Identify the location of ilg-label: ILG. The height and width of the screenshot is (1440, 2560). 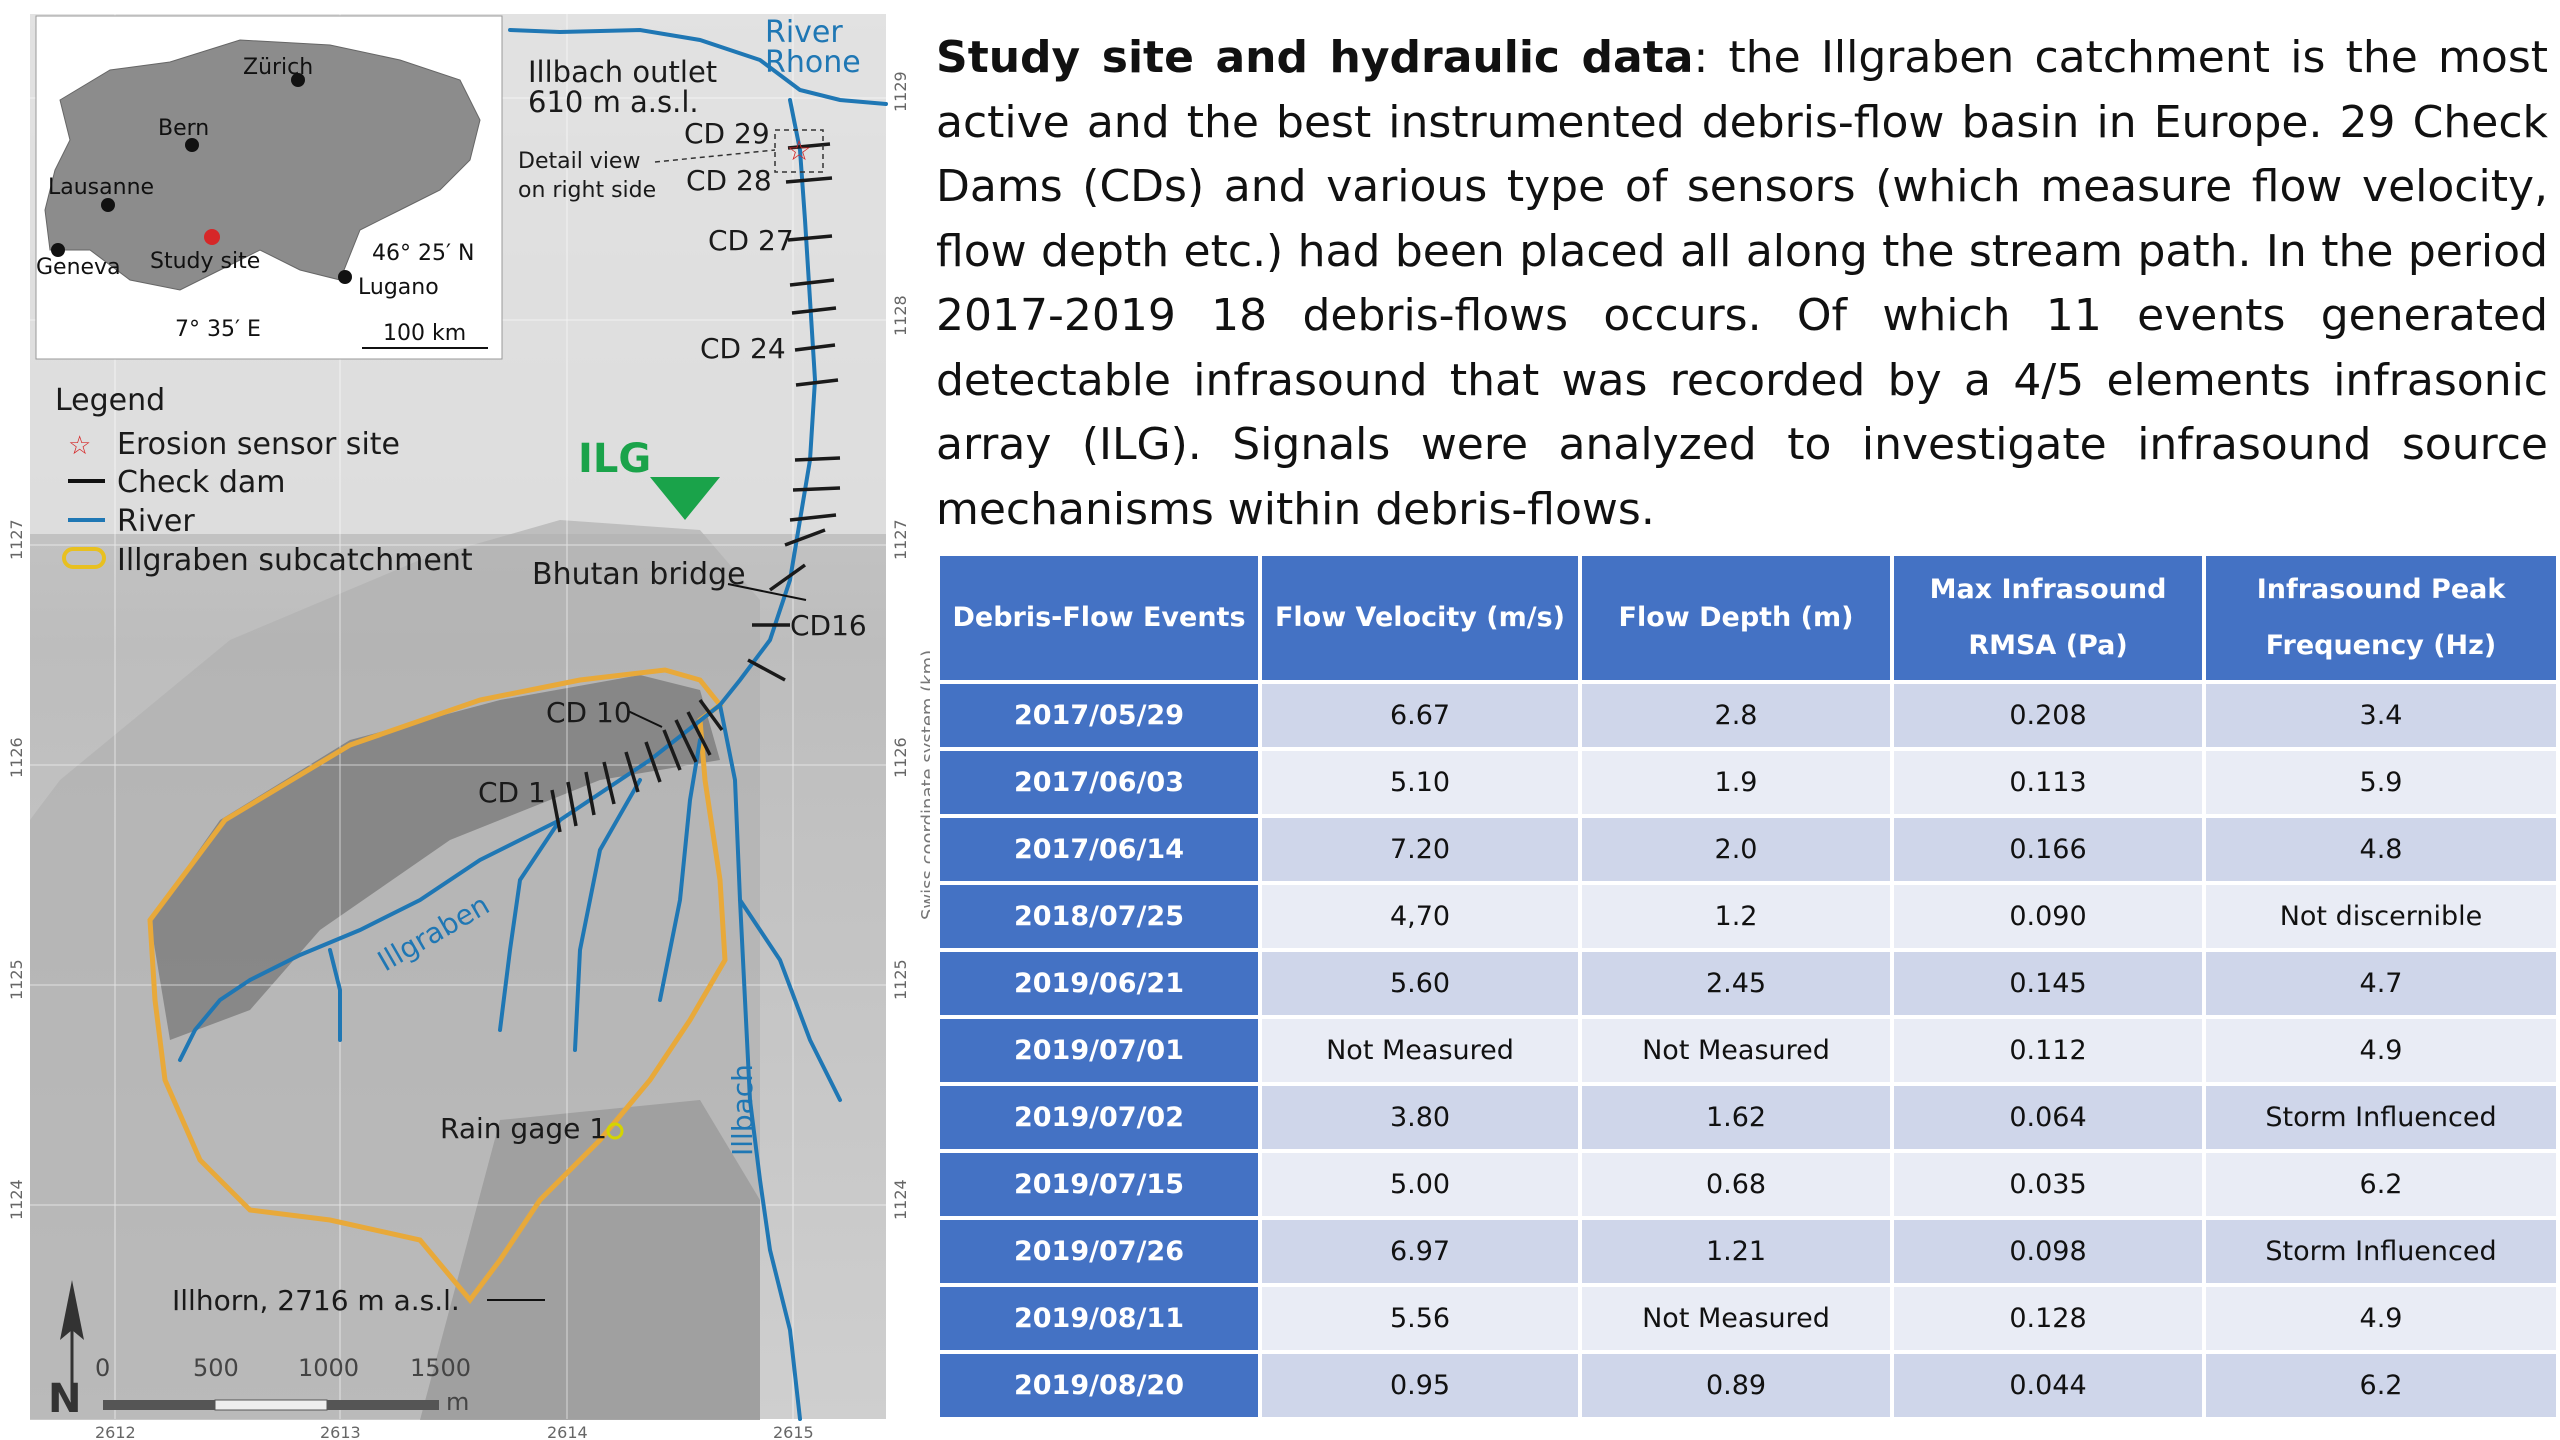
(614, 459).